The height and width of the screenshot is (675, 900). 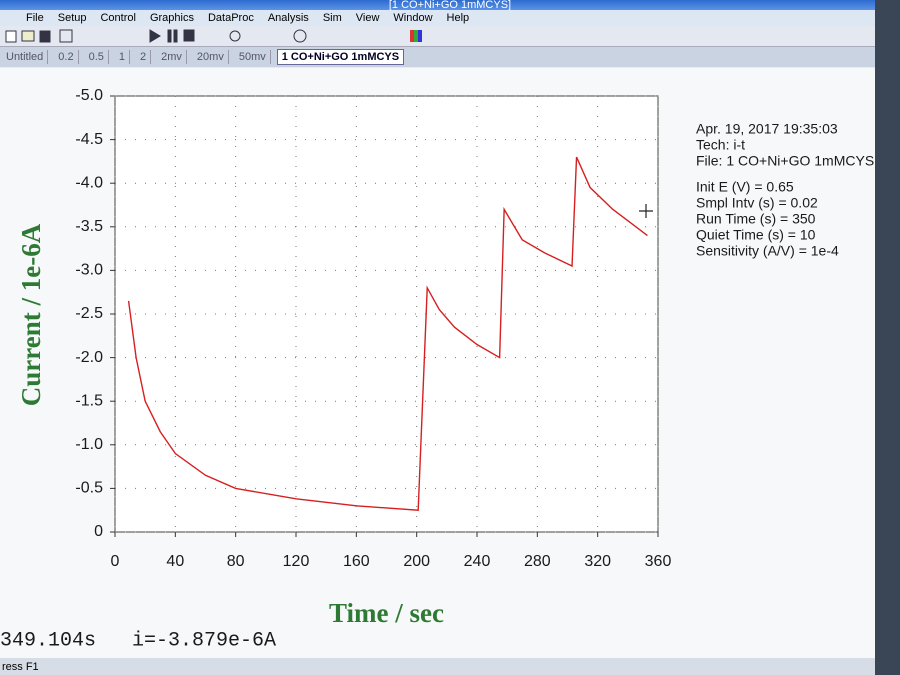 What do you see at coordinates (89, 444) in the screenshot?
I see `y-tick-label: -1.0` at bounding box center [89, 444].